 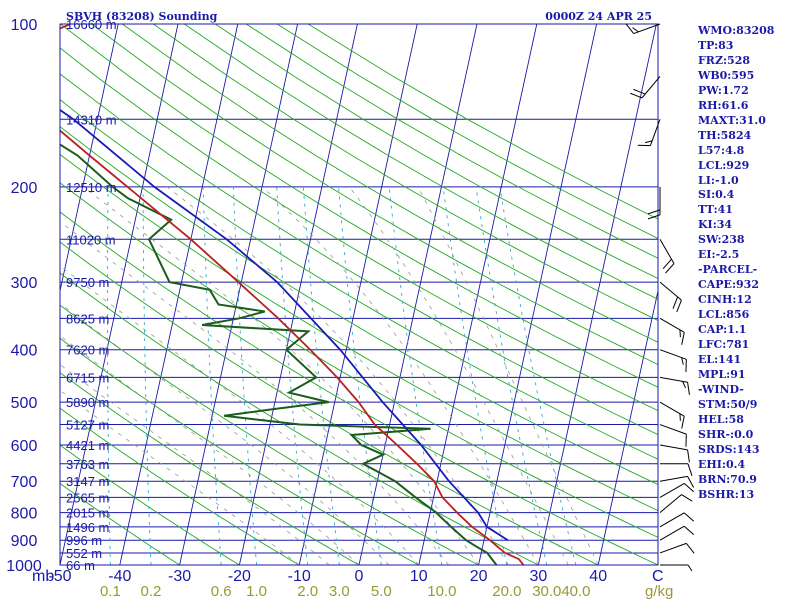 I want to click on index-item: TT:41, so click(x=715, y=210).